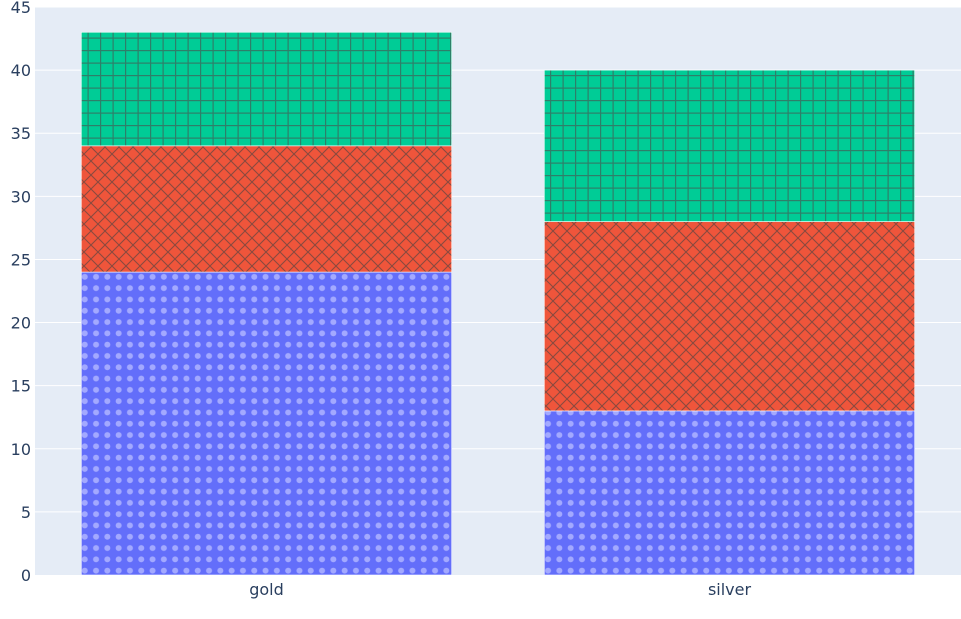 This screenshot has width=961, height=619. I want to click on y-tick-label: 25, so click(21, 259).